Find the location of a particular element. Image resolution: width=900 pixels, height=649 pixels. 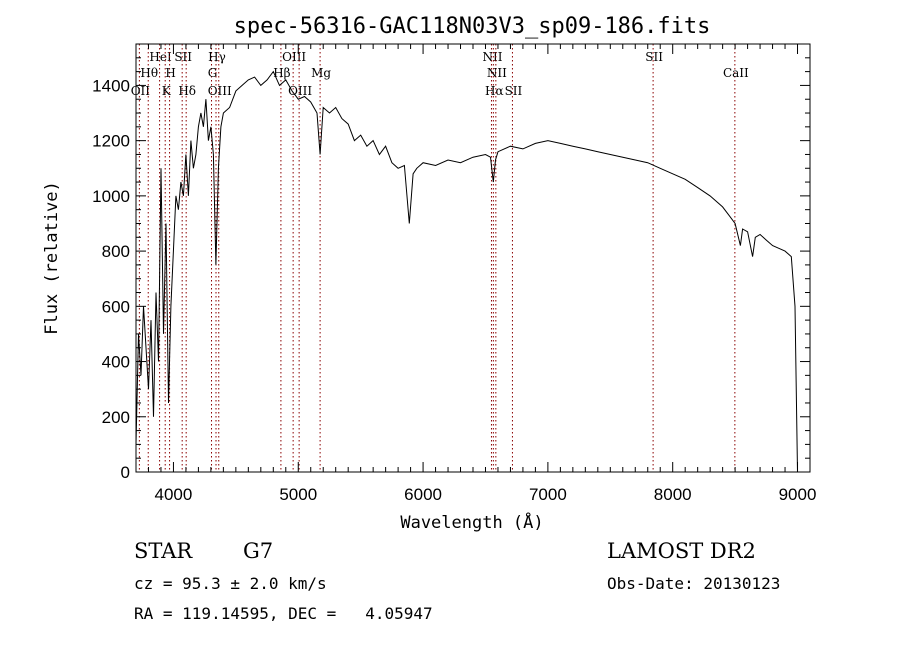

redshift-text: cz = 95.3 ± 2.0 km/s is located at coordinates (230, 583).